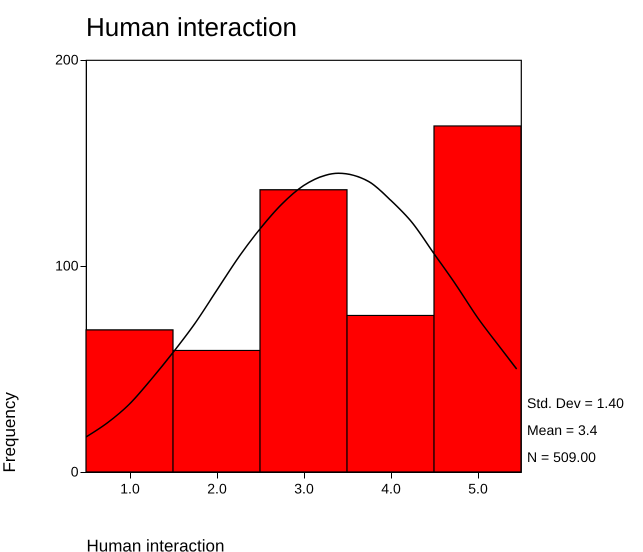 This screenshot has width=643, height=552. I want to click on x-tick-label: 2.0, so click(217, 488).